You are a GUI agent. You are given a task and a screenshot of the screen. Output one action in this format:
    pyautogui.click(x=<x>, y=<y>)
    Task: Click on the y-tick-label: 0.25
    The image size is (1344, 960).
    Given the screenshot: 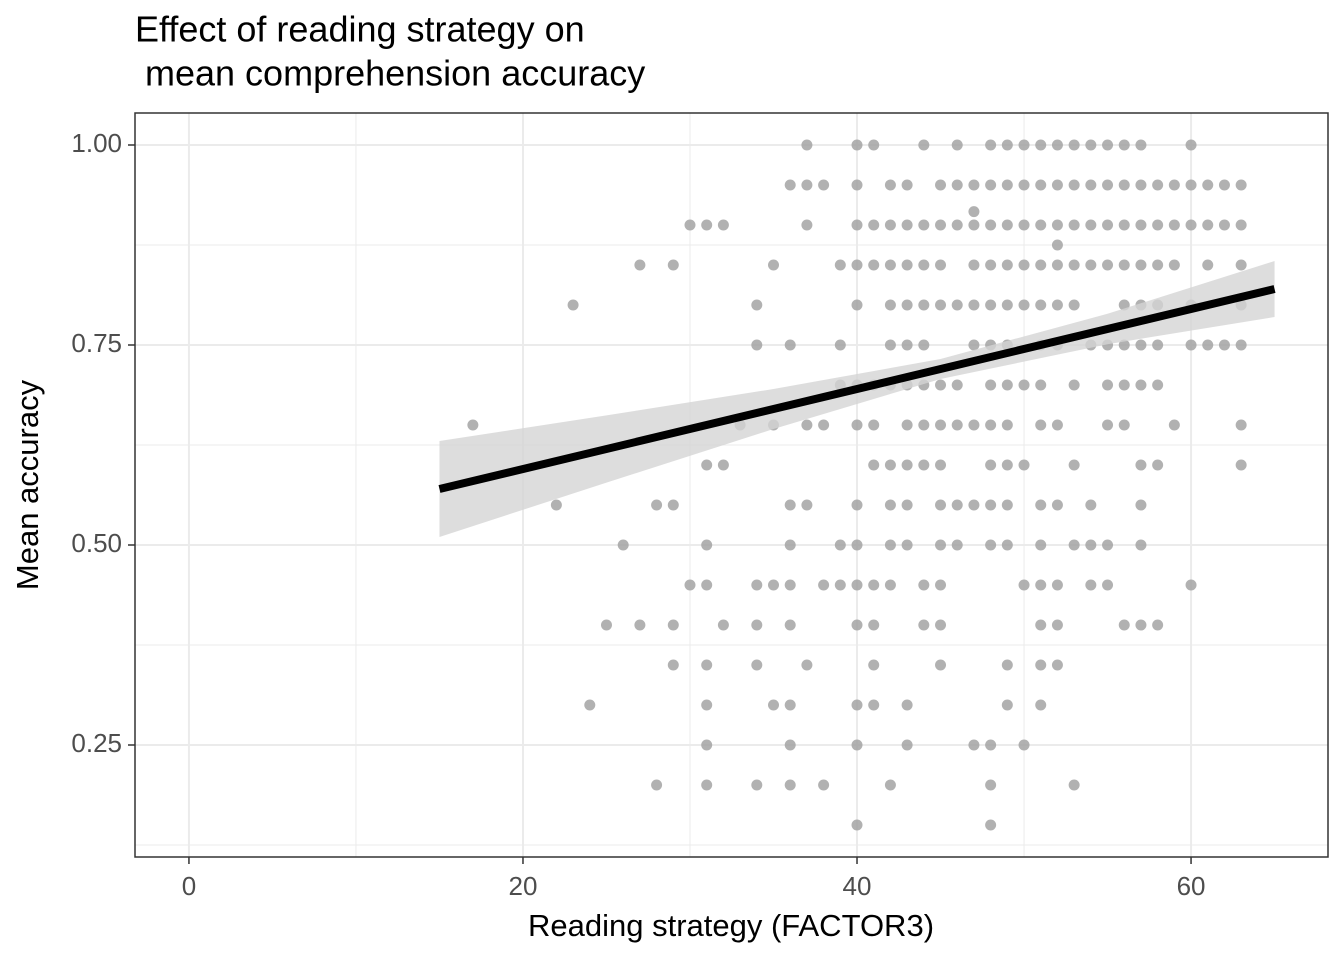 What is the action you would take?
    pyautogui.click(x=96, y=743)
    